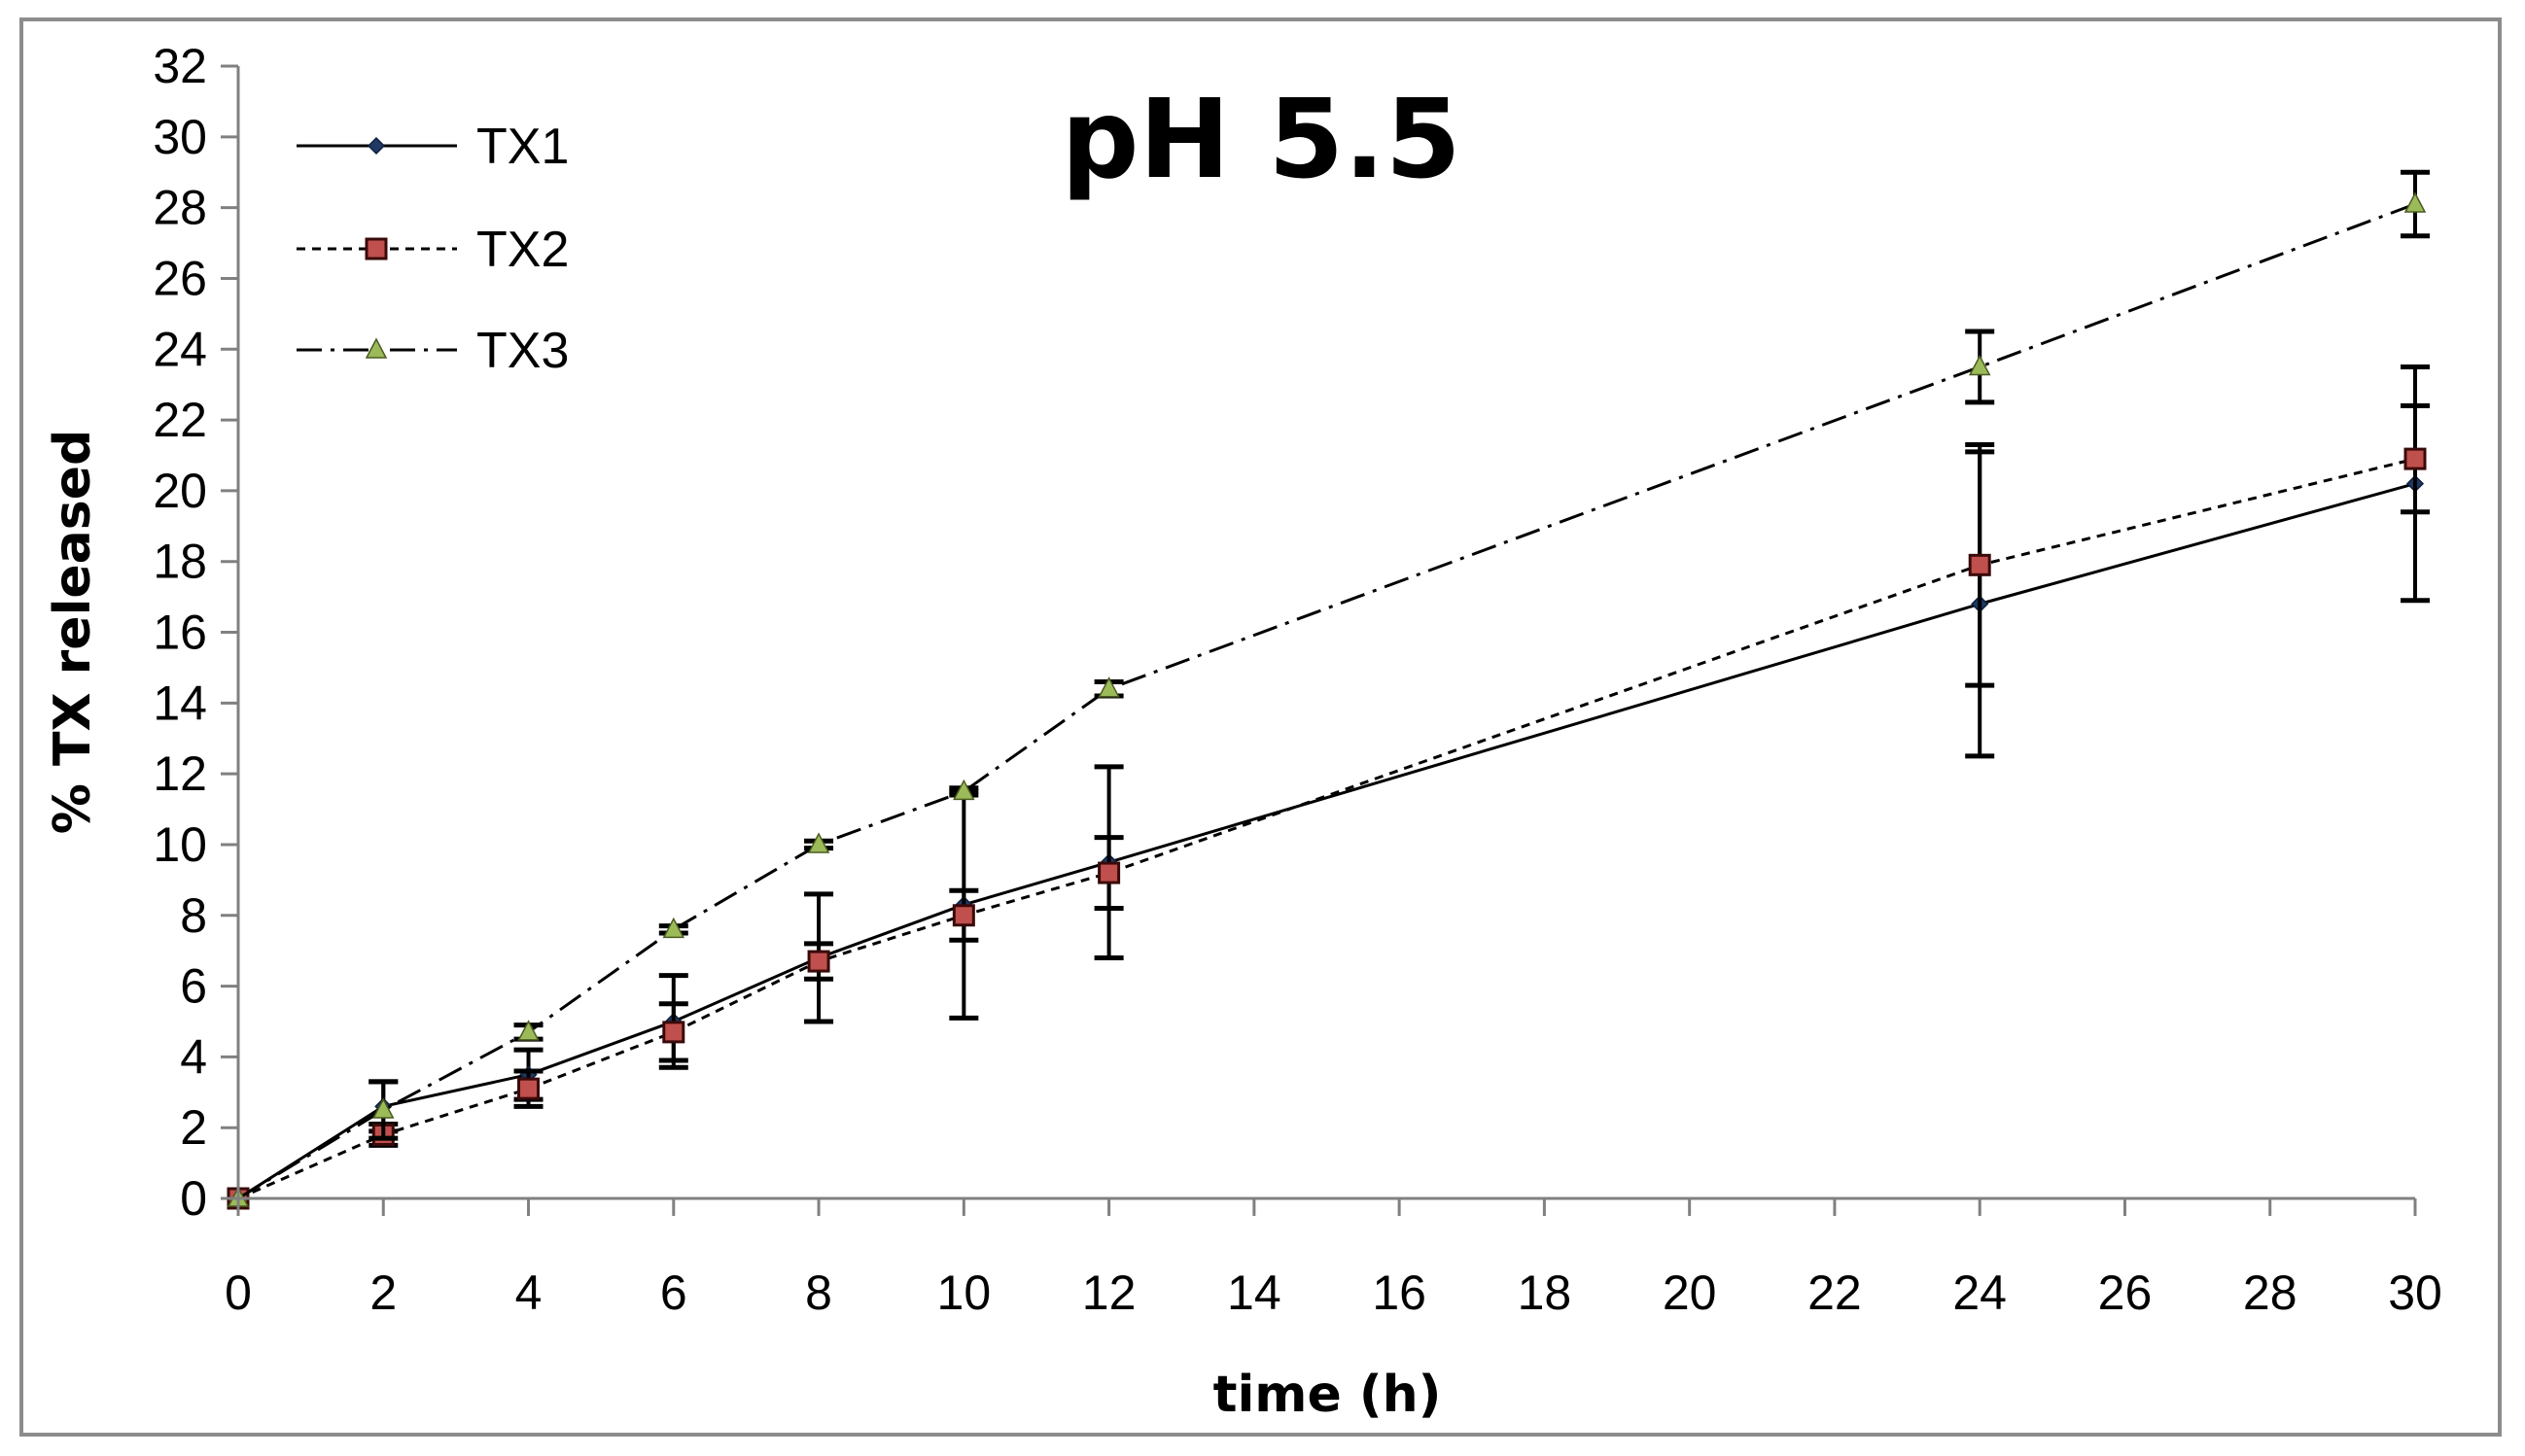 This screenshot has width=2525, height=1456. What do you see at coordinates (1254, 1292) in the screenshot?
I see `x-tick-label: 14` at bounding box center [1254, 1292].